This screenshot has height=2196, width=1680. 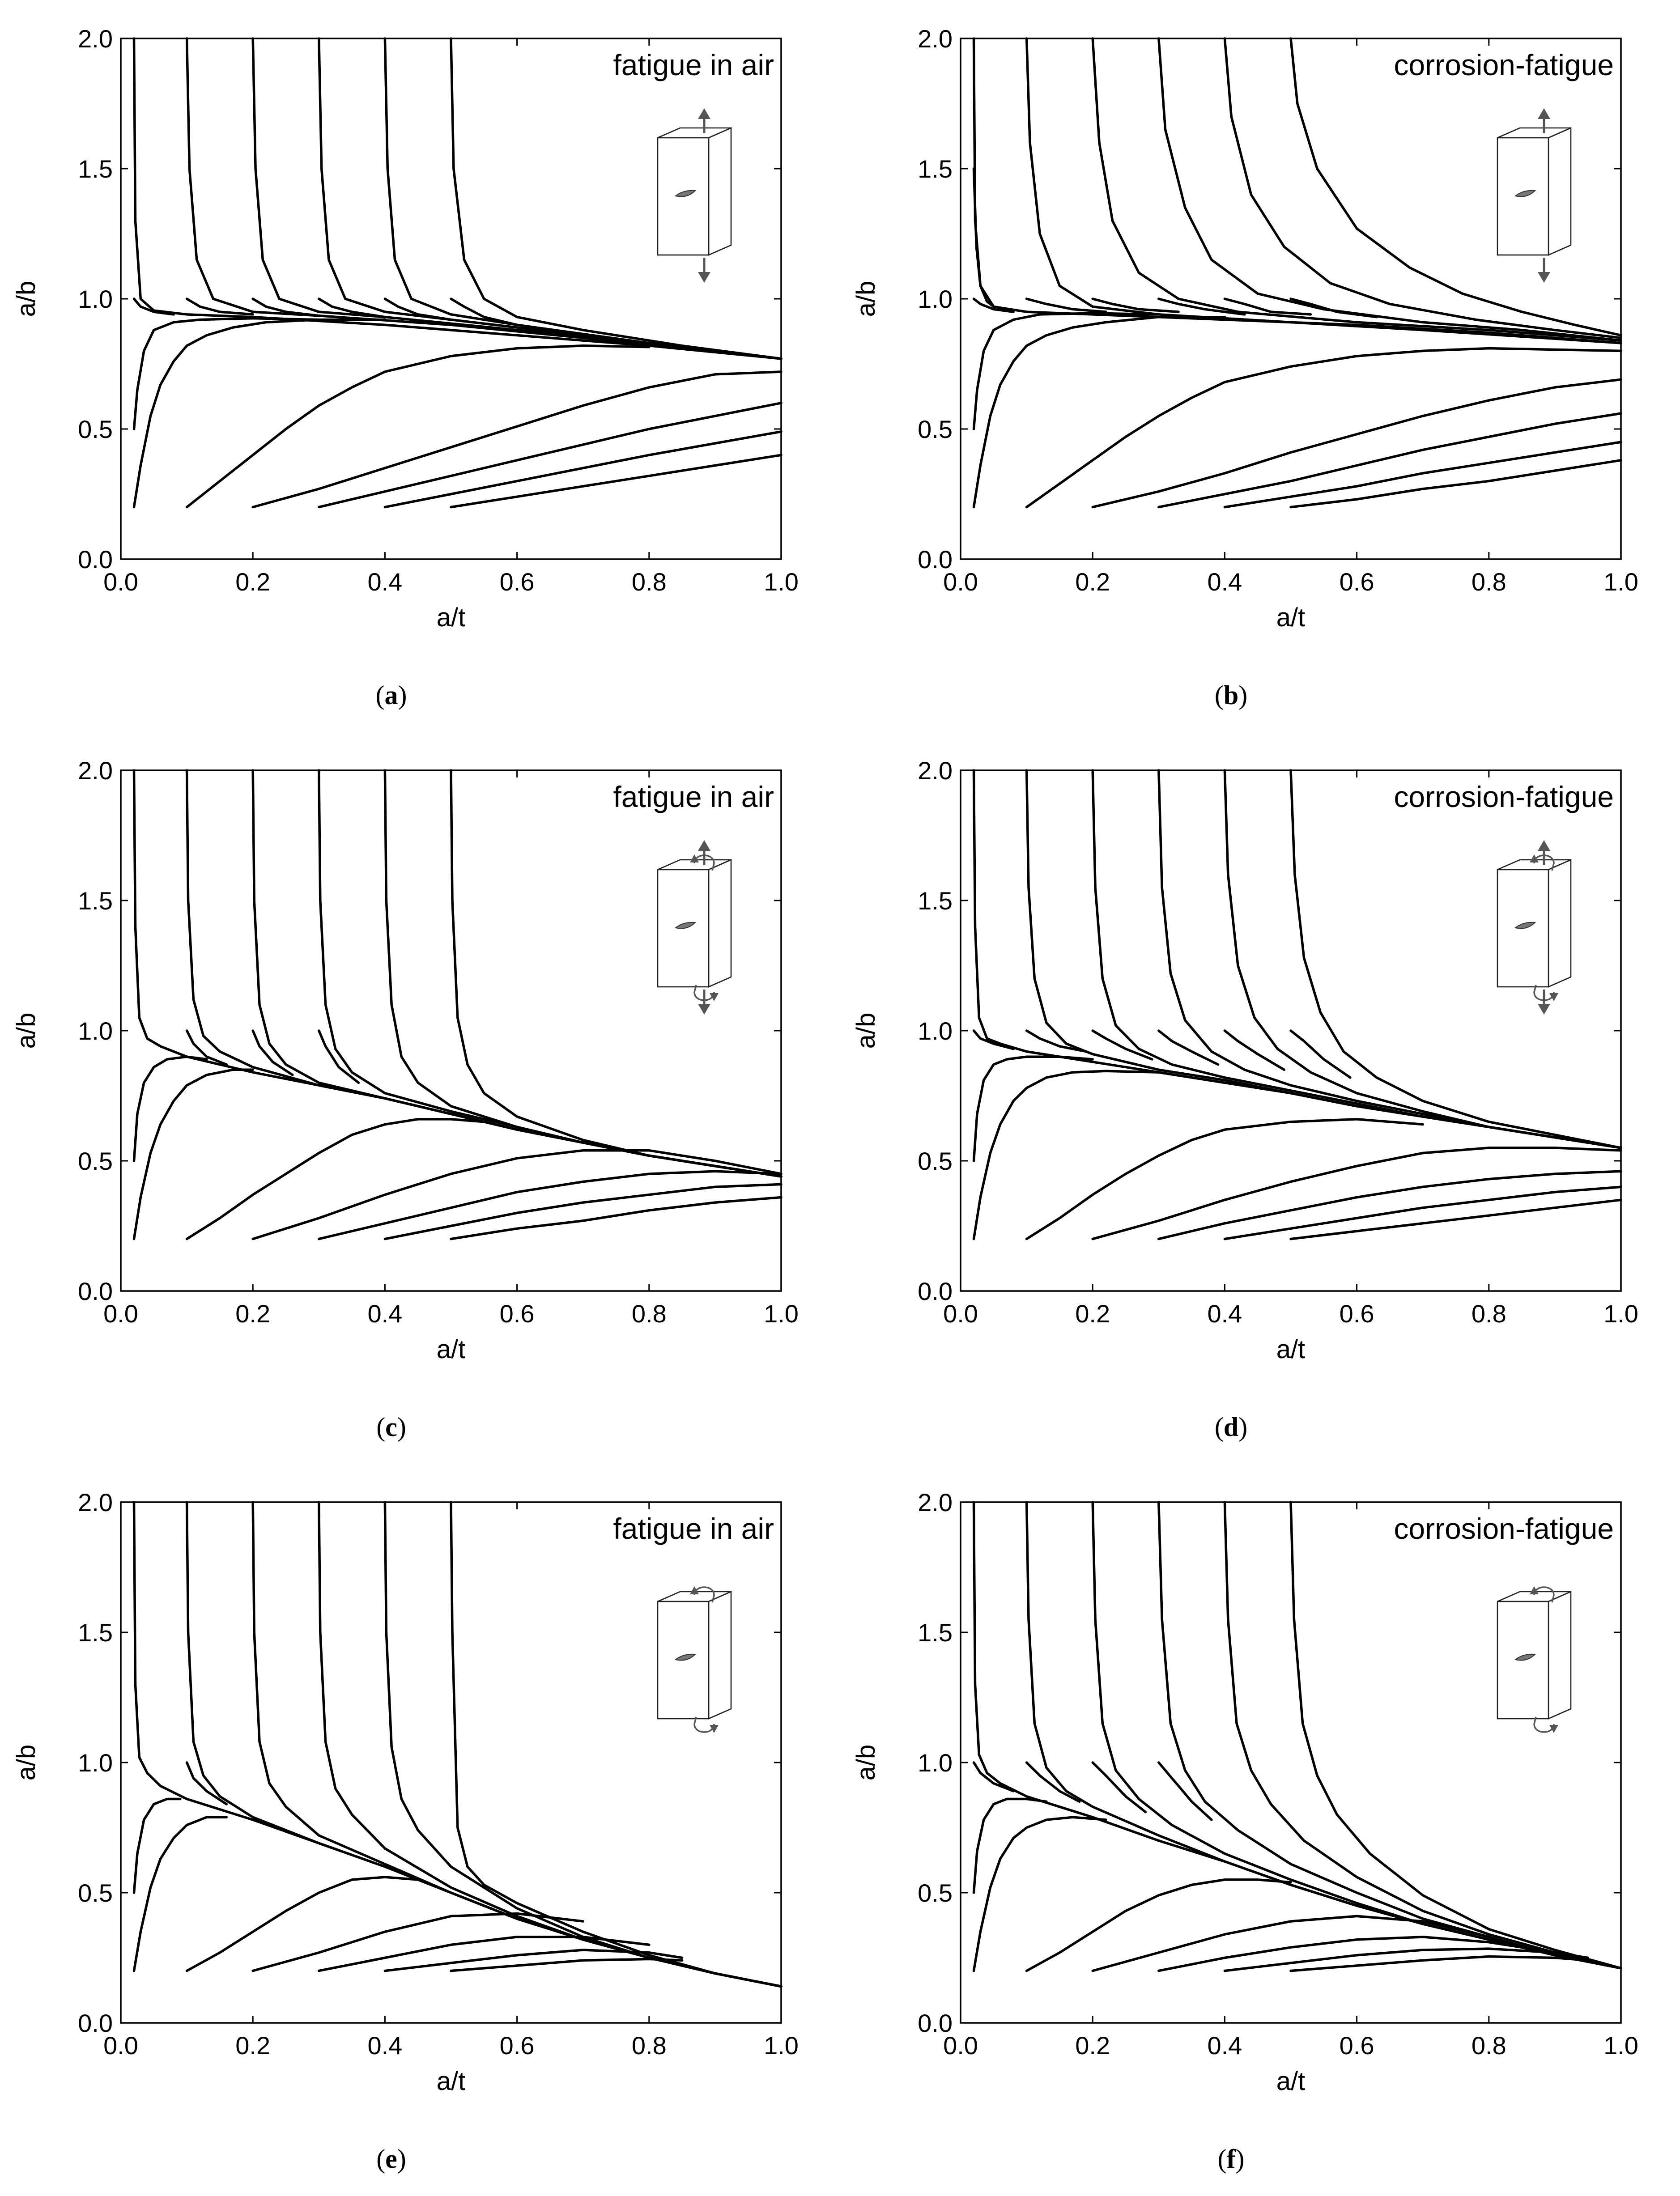 I want to click on caption-close: ), so click(x=401, y=1427).